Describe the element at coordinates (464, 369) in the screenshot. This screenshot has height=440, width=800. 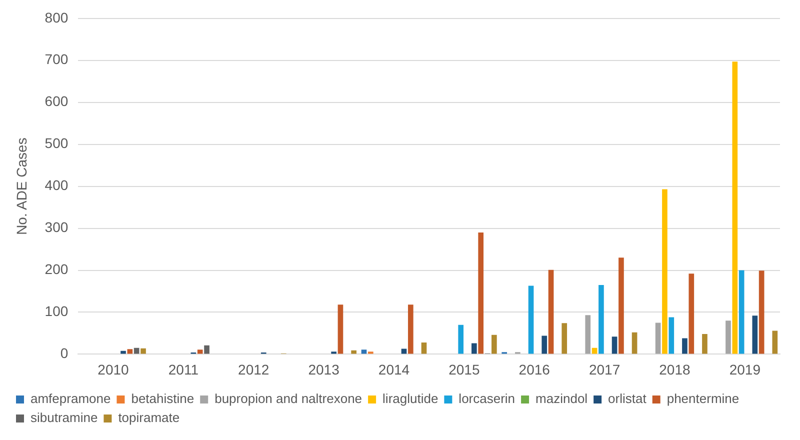
I see `x-tick-label: 2015` at that location.